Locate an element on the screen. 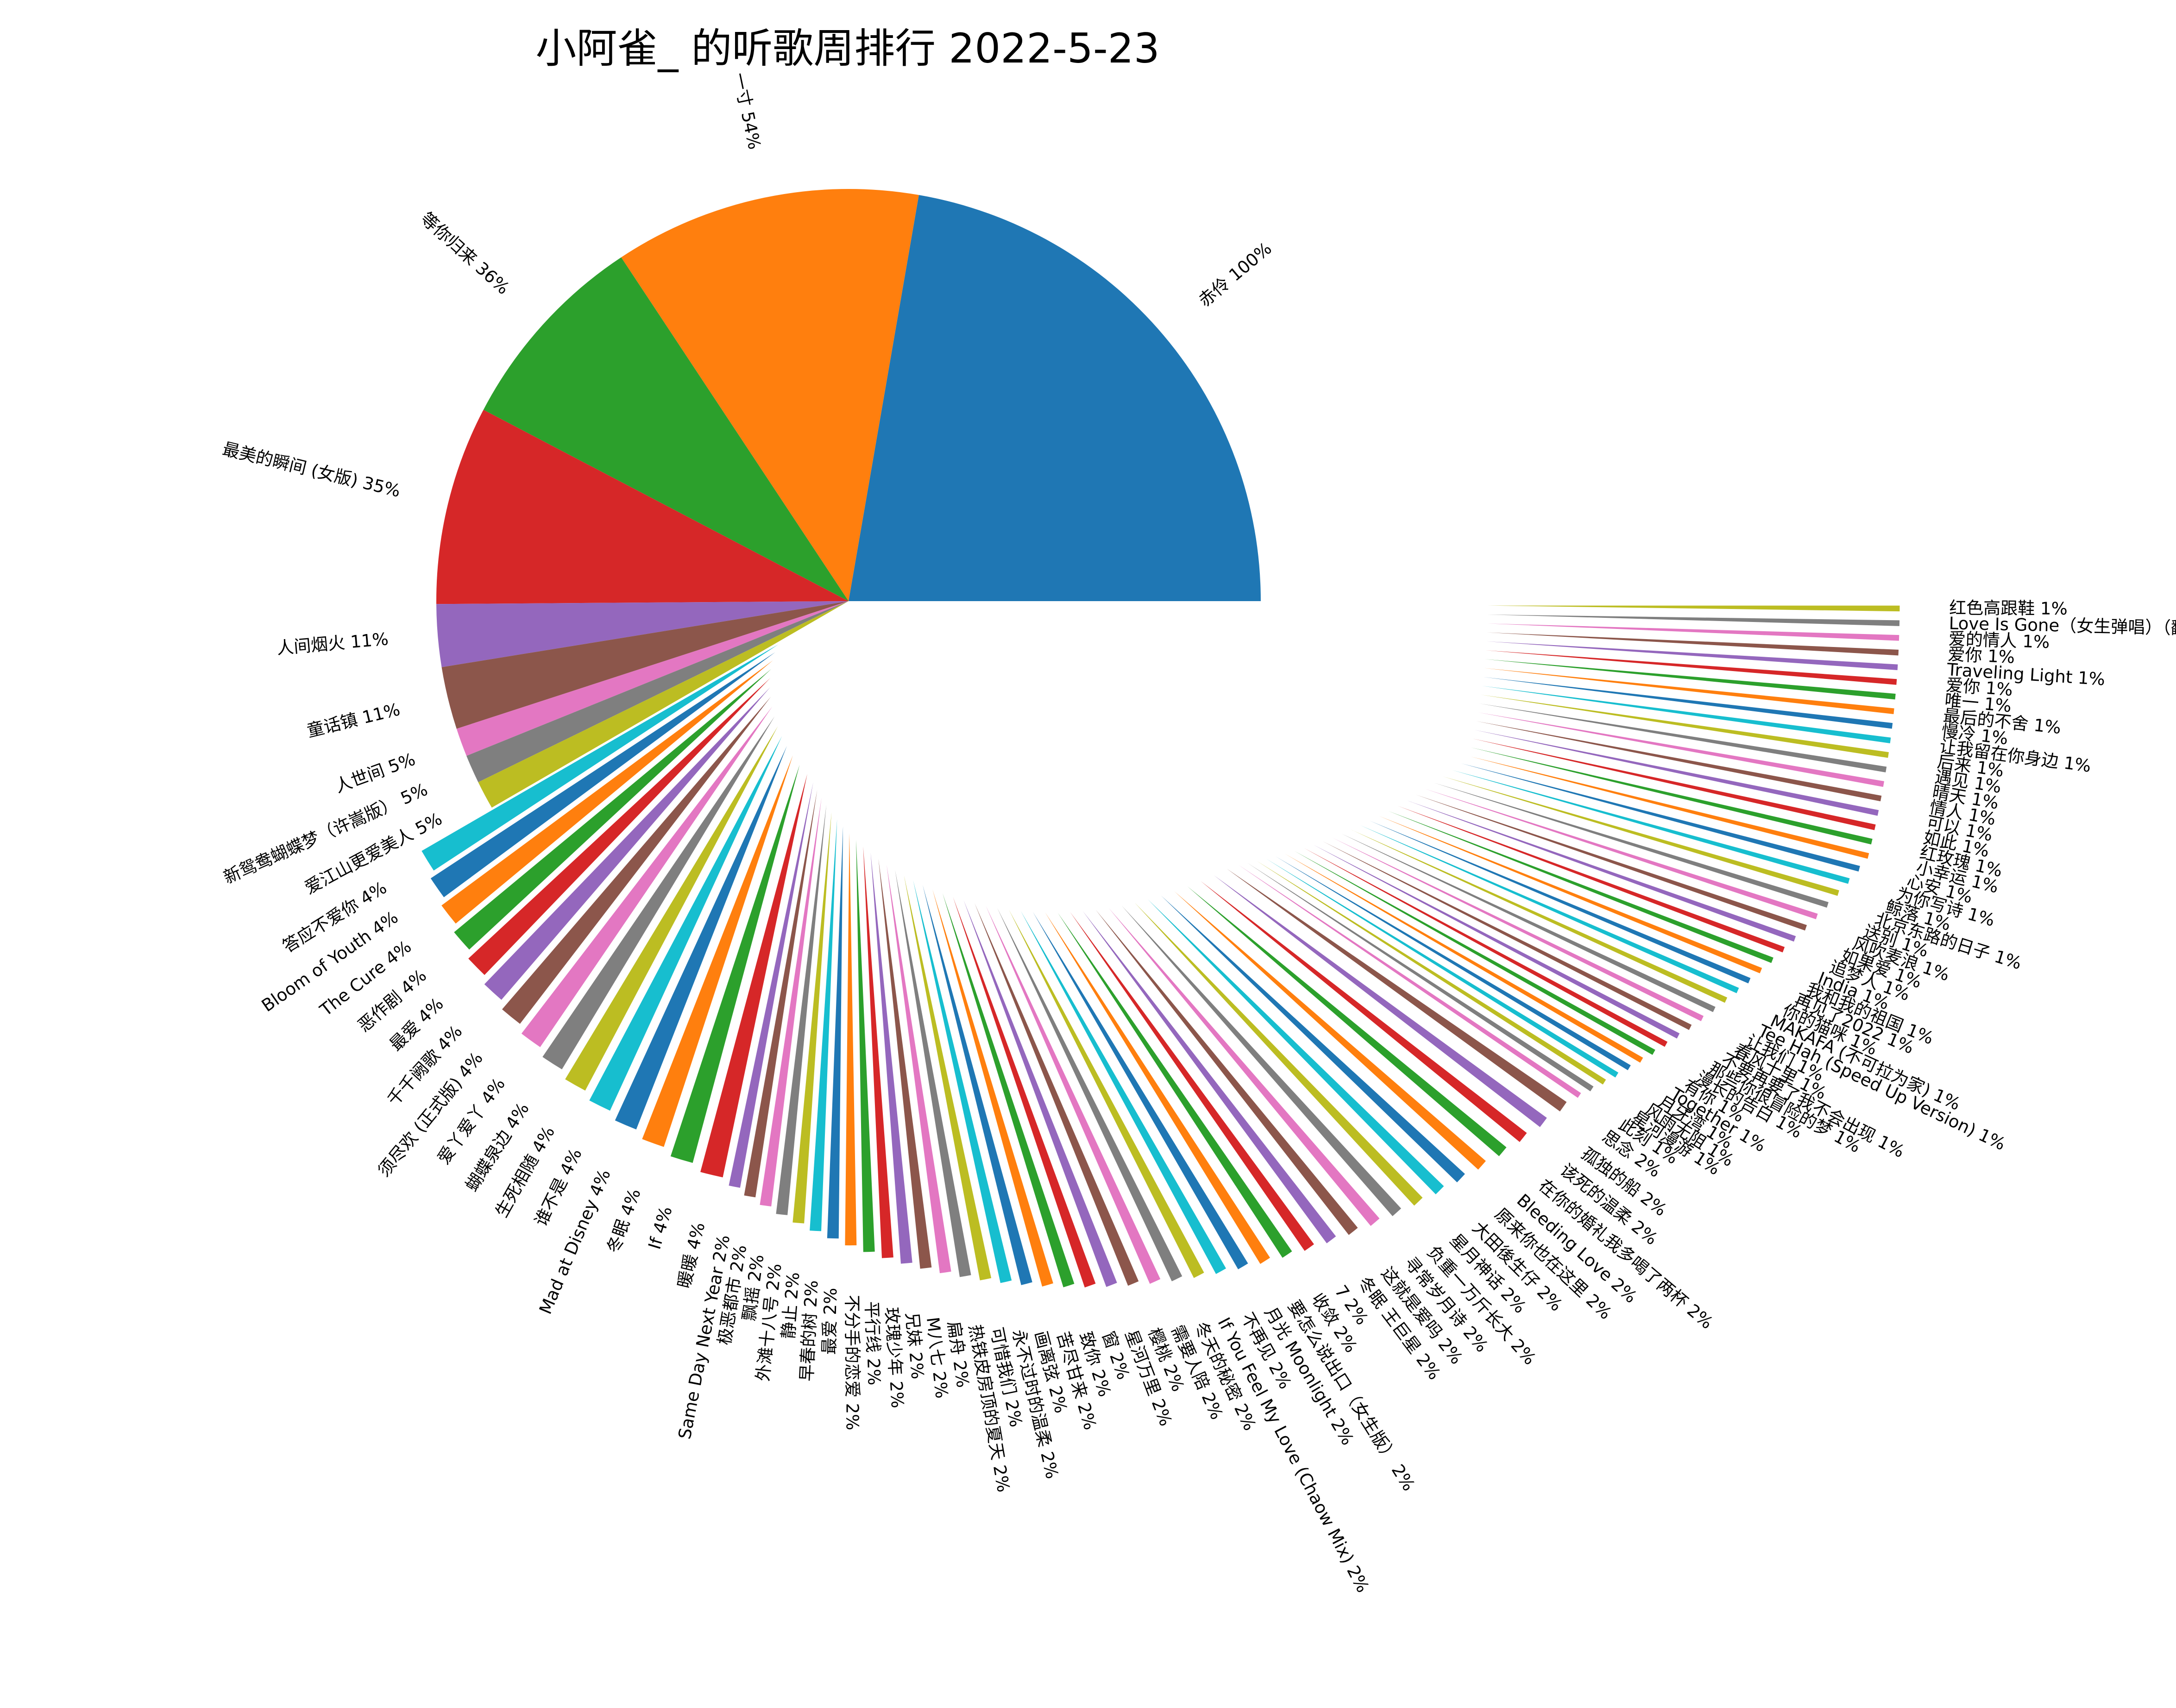  slice-label: 爱的情人 1% is located at coordinates (1999, 641).